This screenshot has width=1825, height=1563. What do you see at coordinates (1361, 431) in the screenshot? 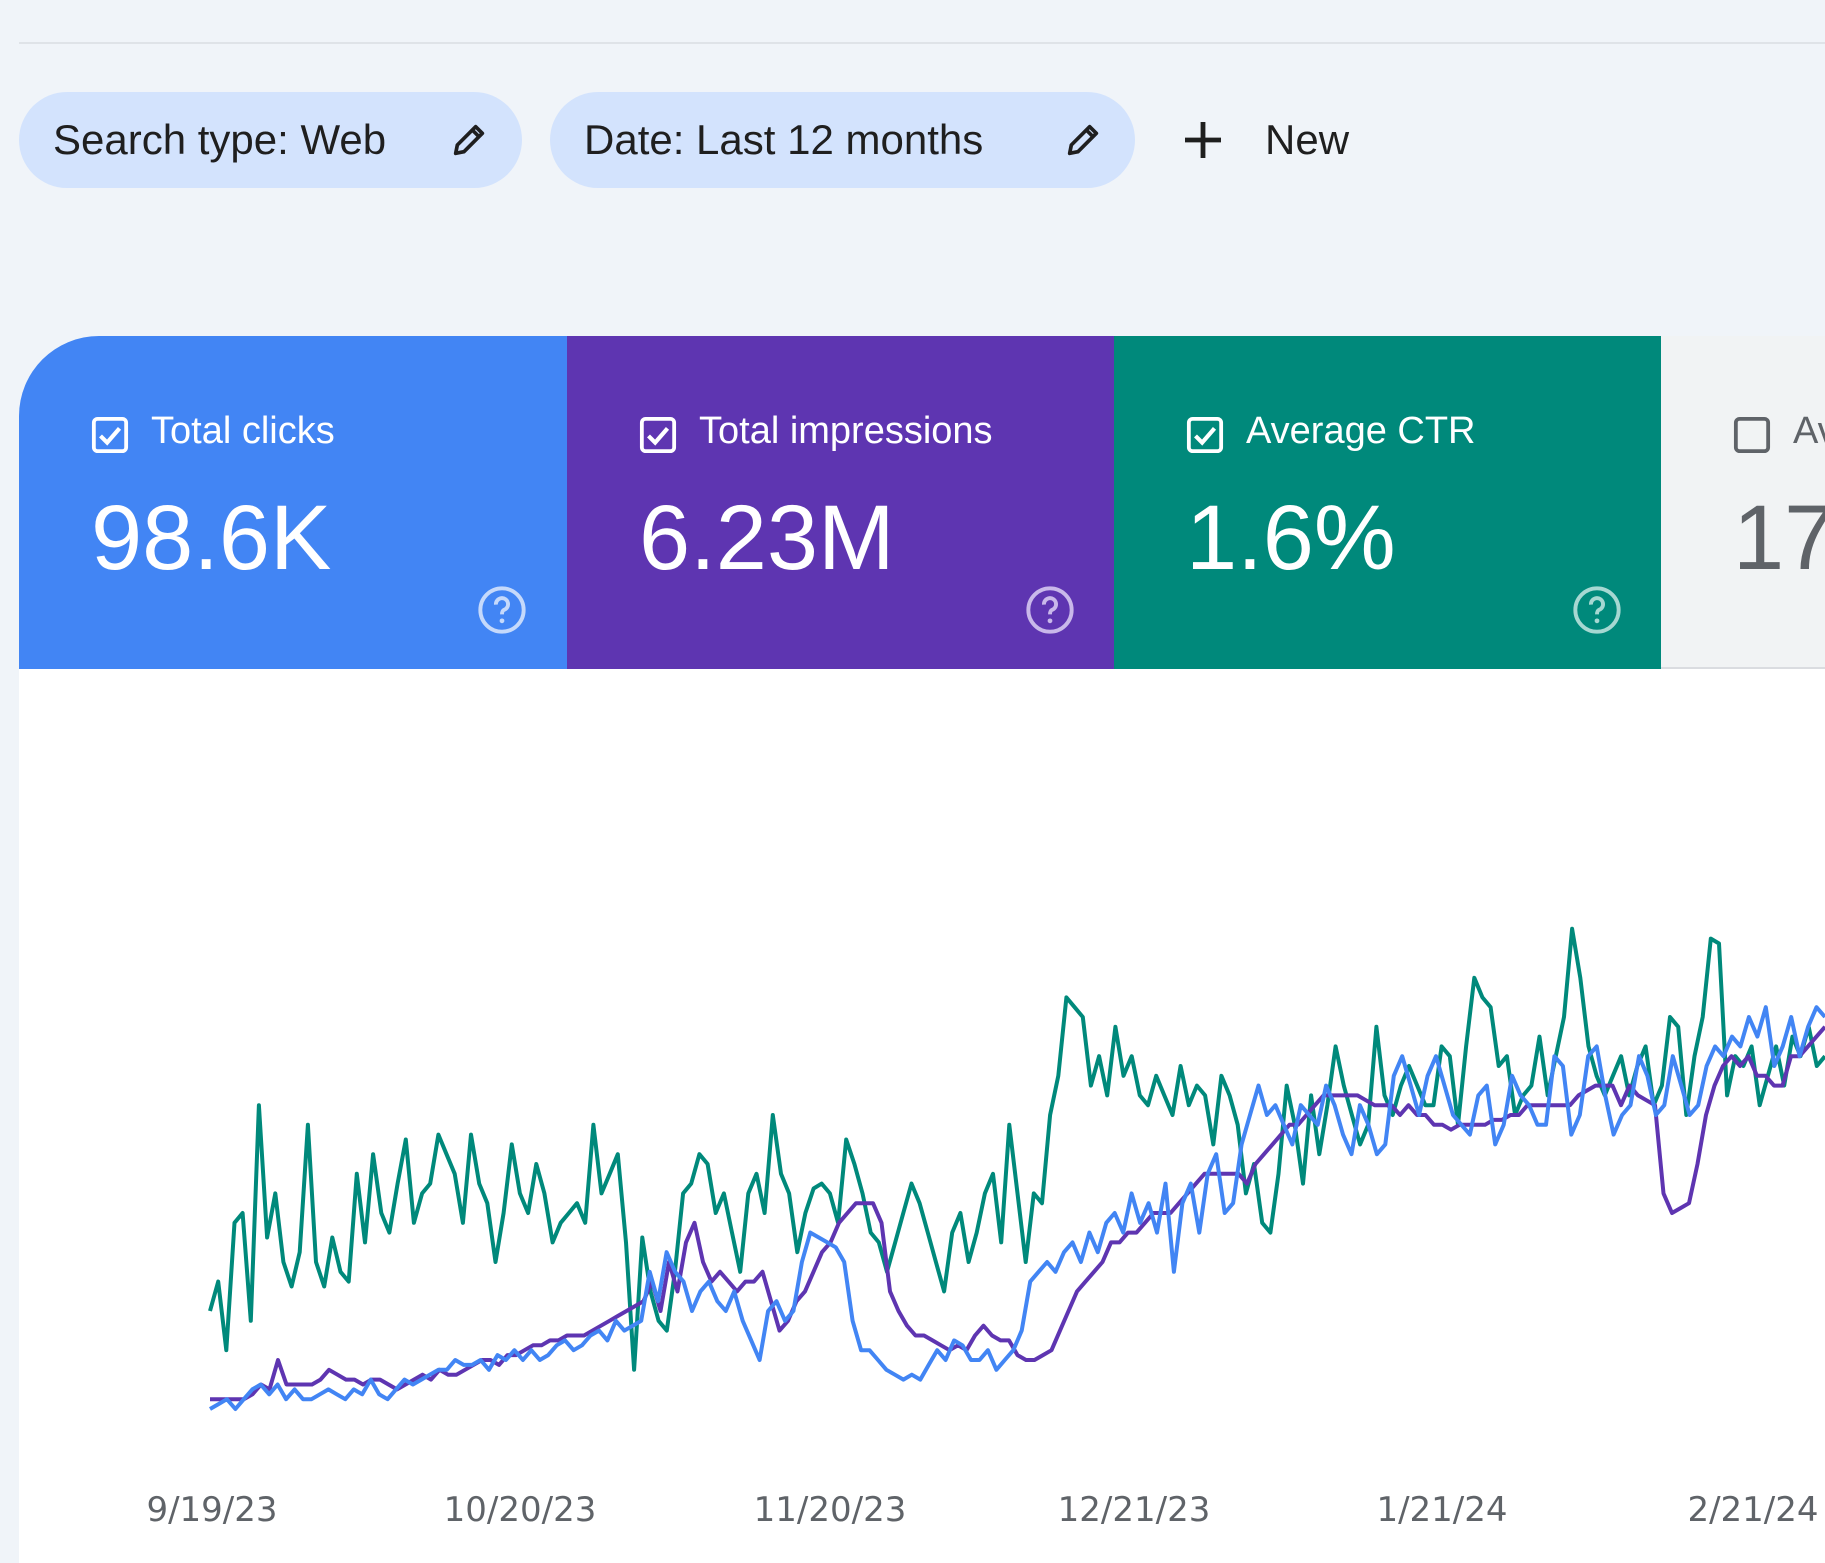
I see `average-ctr-label: Average CTR` at bounding box center [1361, 431].